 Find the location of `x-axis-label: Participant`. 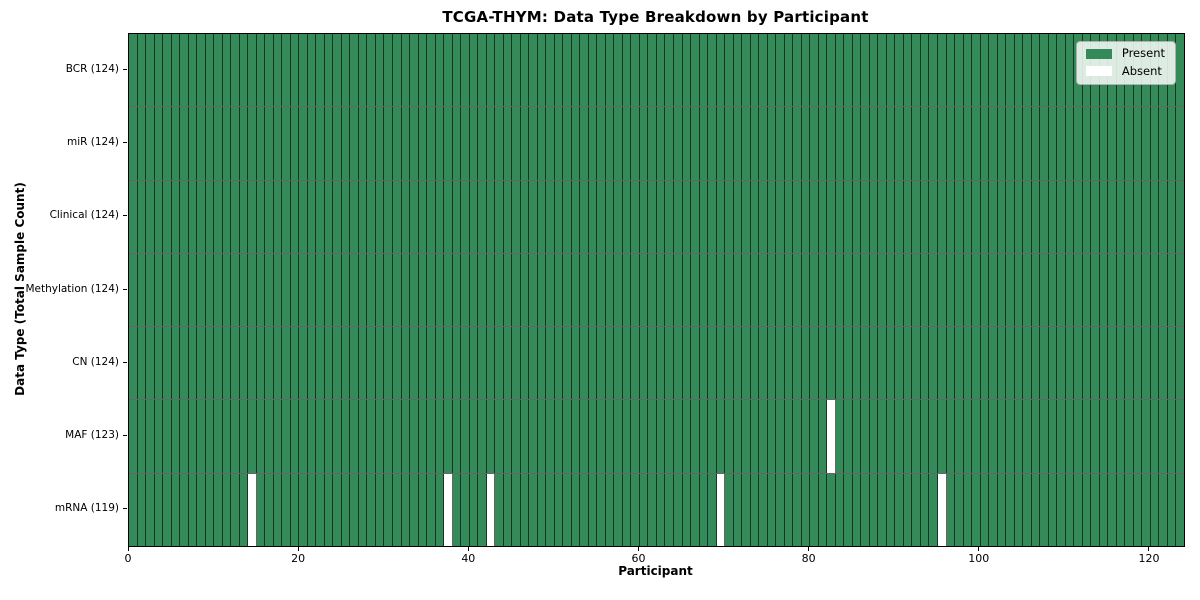

x-axis-label: Participant is located at coordinates (655, 571).